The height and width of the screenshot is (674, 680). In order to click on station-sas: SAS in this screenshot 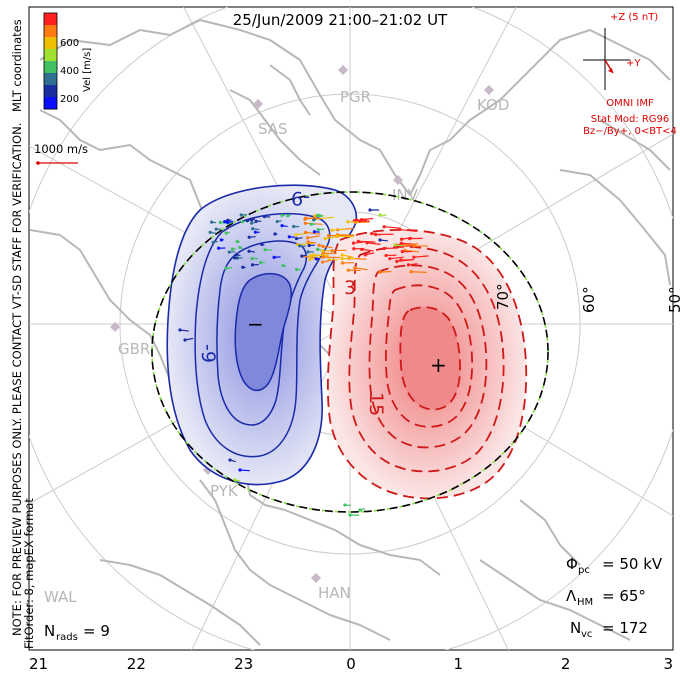, I will do `click(273, 129)`.